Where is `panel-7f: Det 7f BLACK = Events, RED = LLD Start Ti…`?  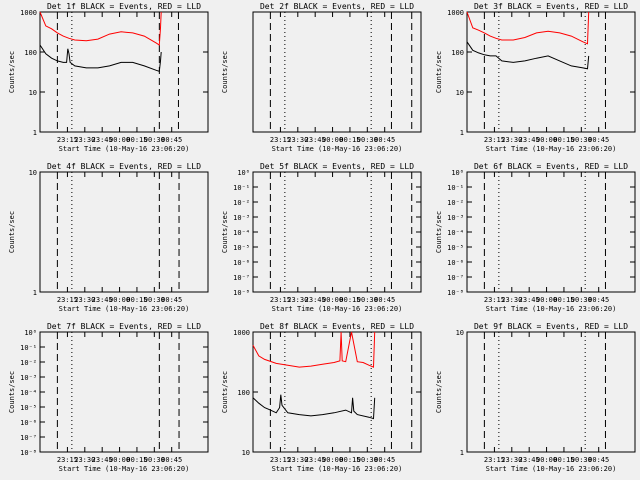 panel-7f: Det 7f BLACK = Events, RED = LLD Start Ti… is located at coordinates (108, 397).